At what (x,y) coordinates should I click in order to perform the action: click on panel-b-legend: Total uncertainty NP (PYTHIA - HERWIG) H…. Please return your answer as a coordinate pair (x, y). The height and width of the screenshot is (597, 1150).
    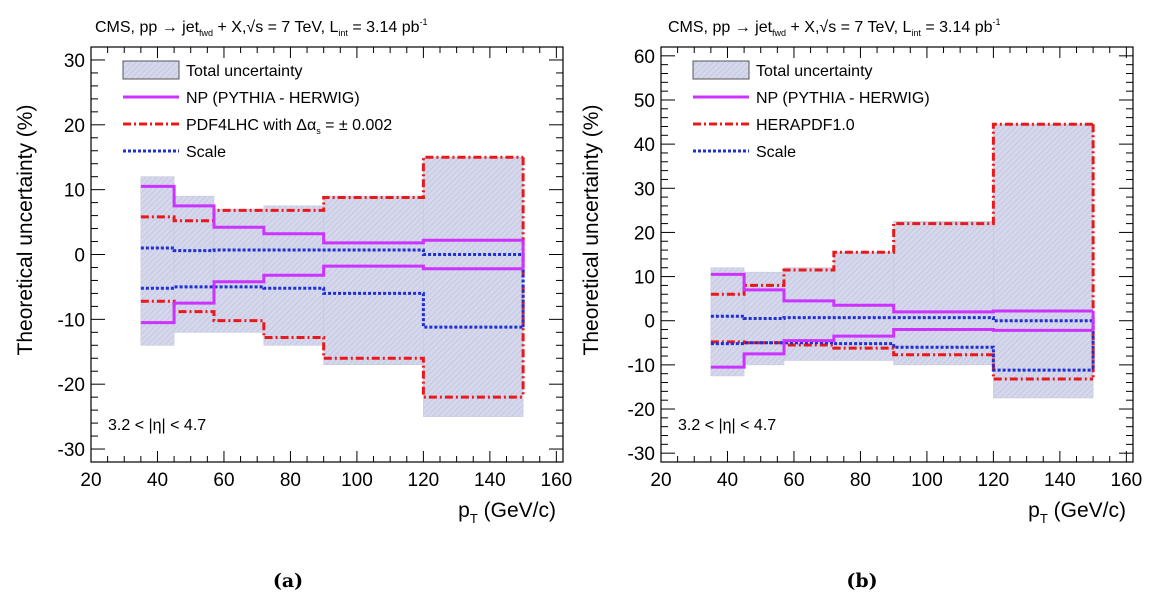
    Looking at the image, I should click on (811, 110).